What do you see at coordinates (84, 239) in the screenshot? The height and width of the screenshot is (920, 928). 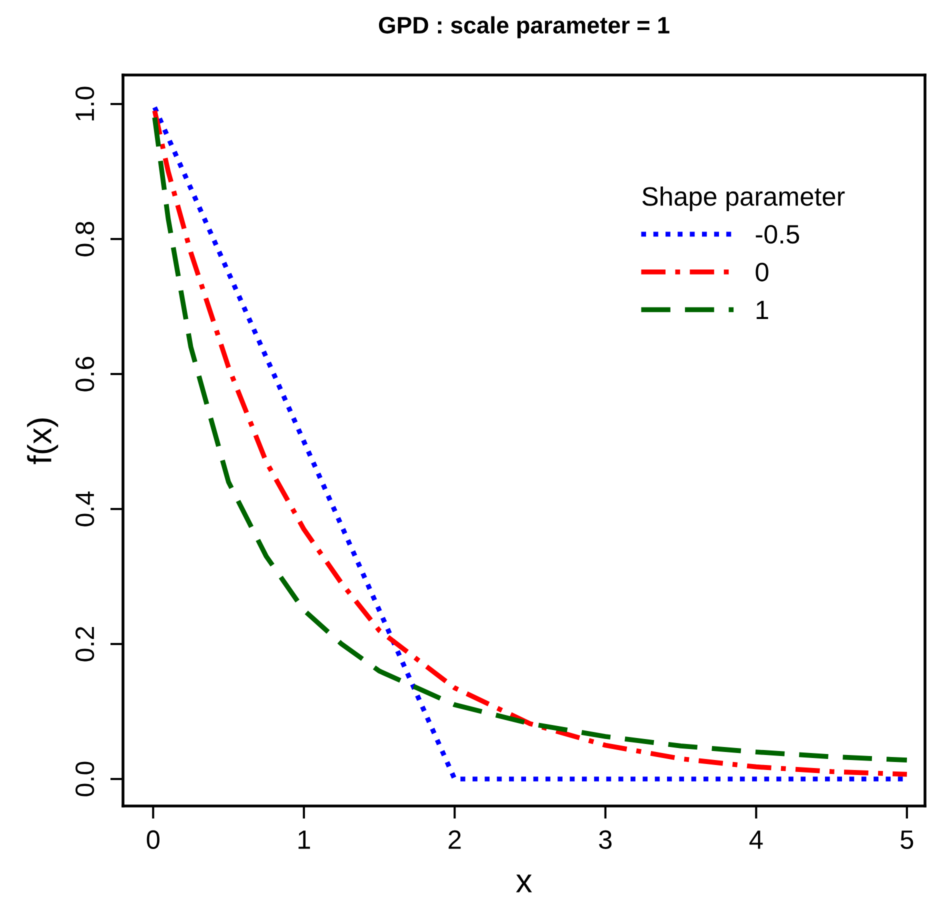 I see `y-tick-label: 0.8` at bounding box center [84, 239].